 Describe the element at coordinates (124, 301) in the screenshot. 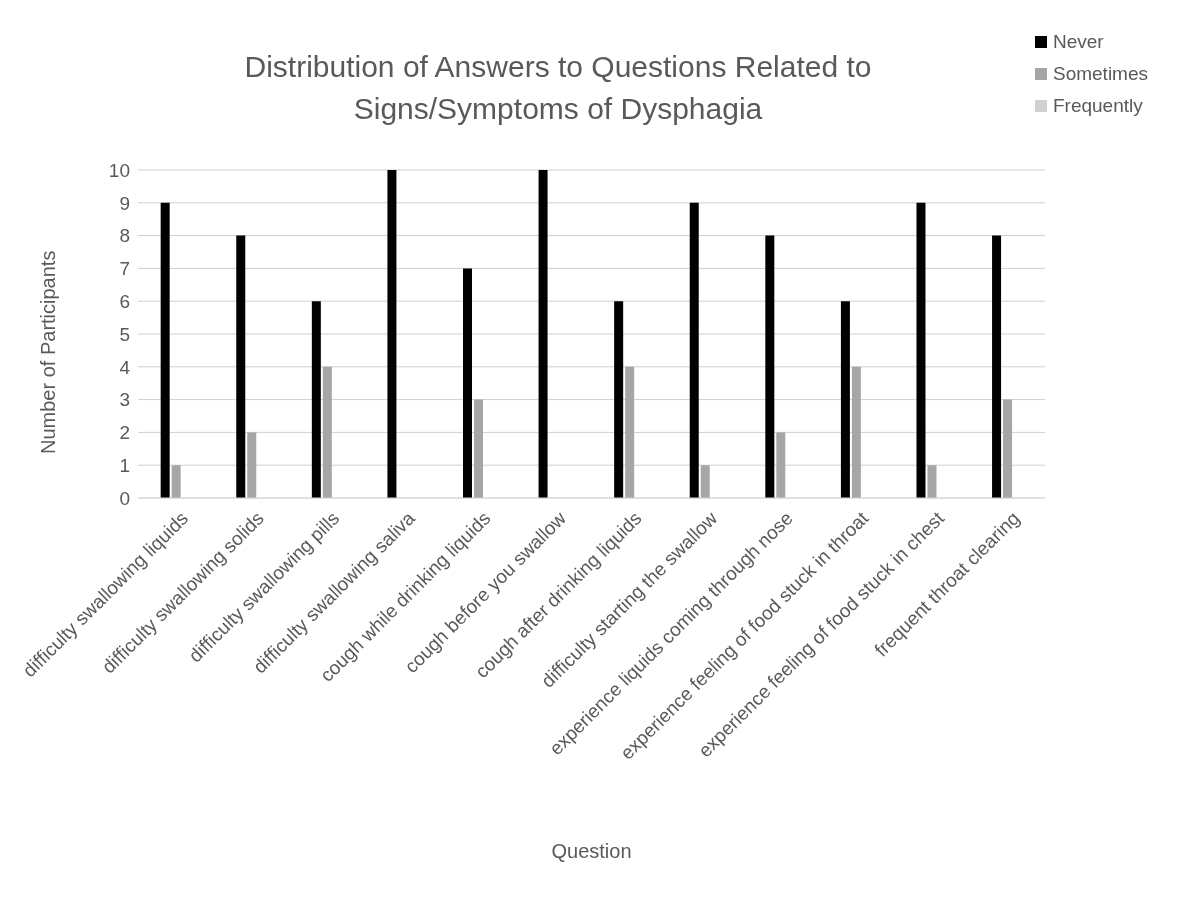

I see `y-tick-label: 6` at that location.